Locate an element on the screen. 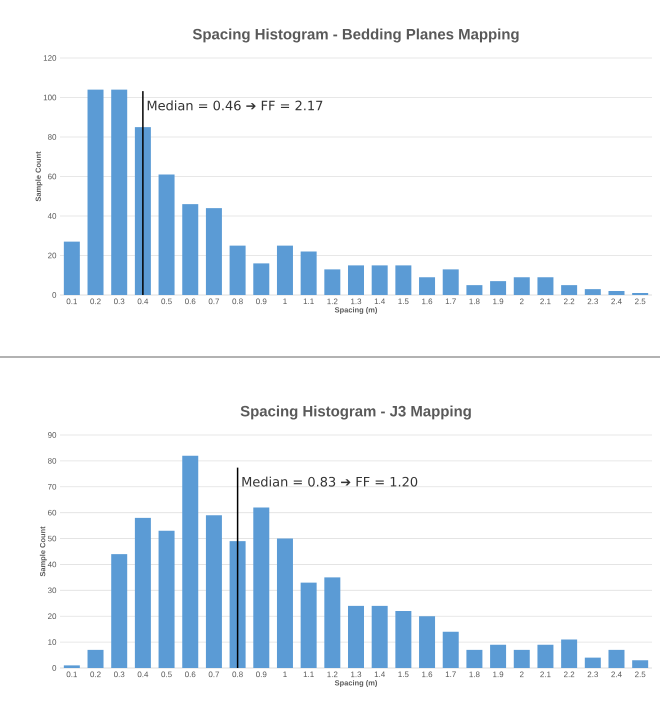  chart-title: Spacing Histogram - J3 Mapping is located at coordinates (355, 413).